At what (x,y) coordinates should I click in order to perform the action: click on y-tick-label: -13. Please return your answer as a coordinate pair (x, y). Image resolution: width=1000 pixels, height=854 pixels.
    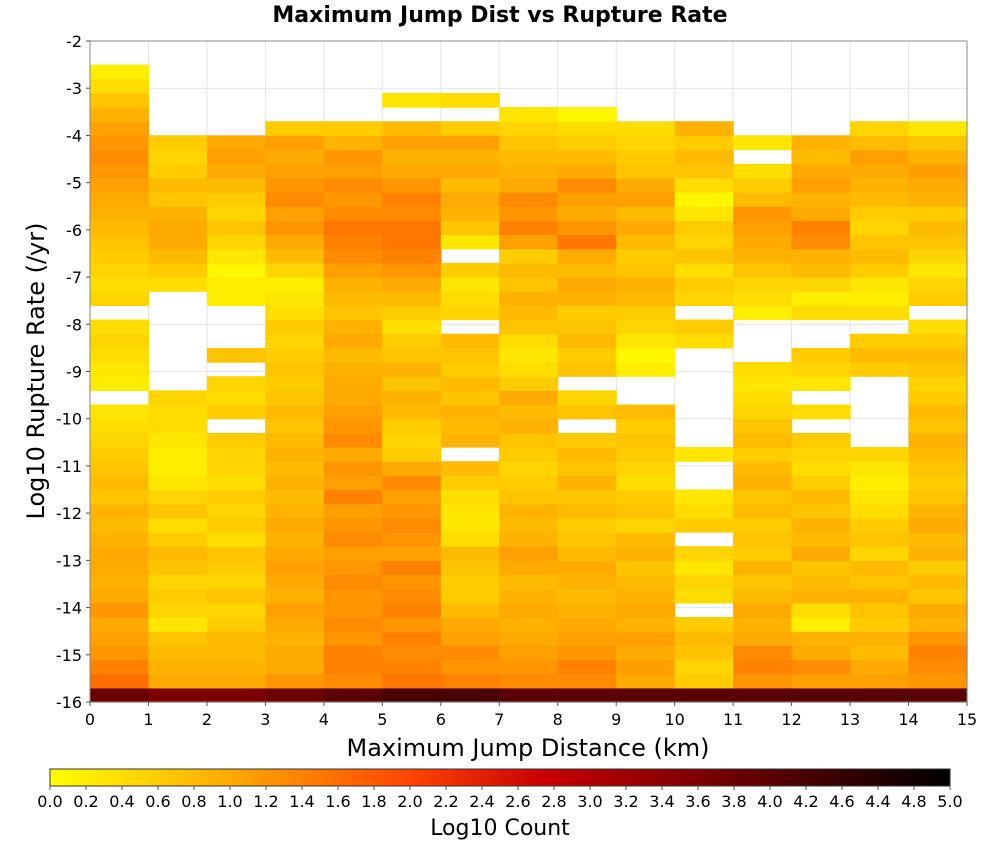
    Looking at the image, I should click on (69, 560).